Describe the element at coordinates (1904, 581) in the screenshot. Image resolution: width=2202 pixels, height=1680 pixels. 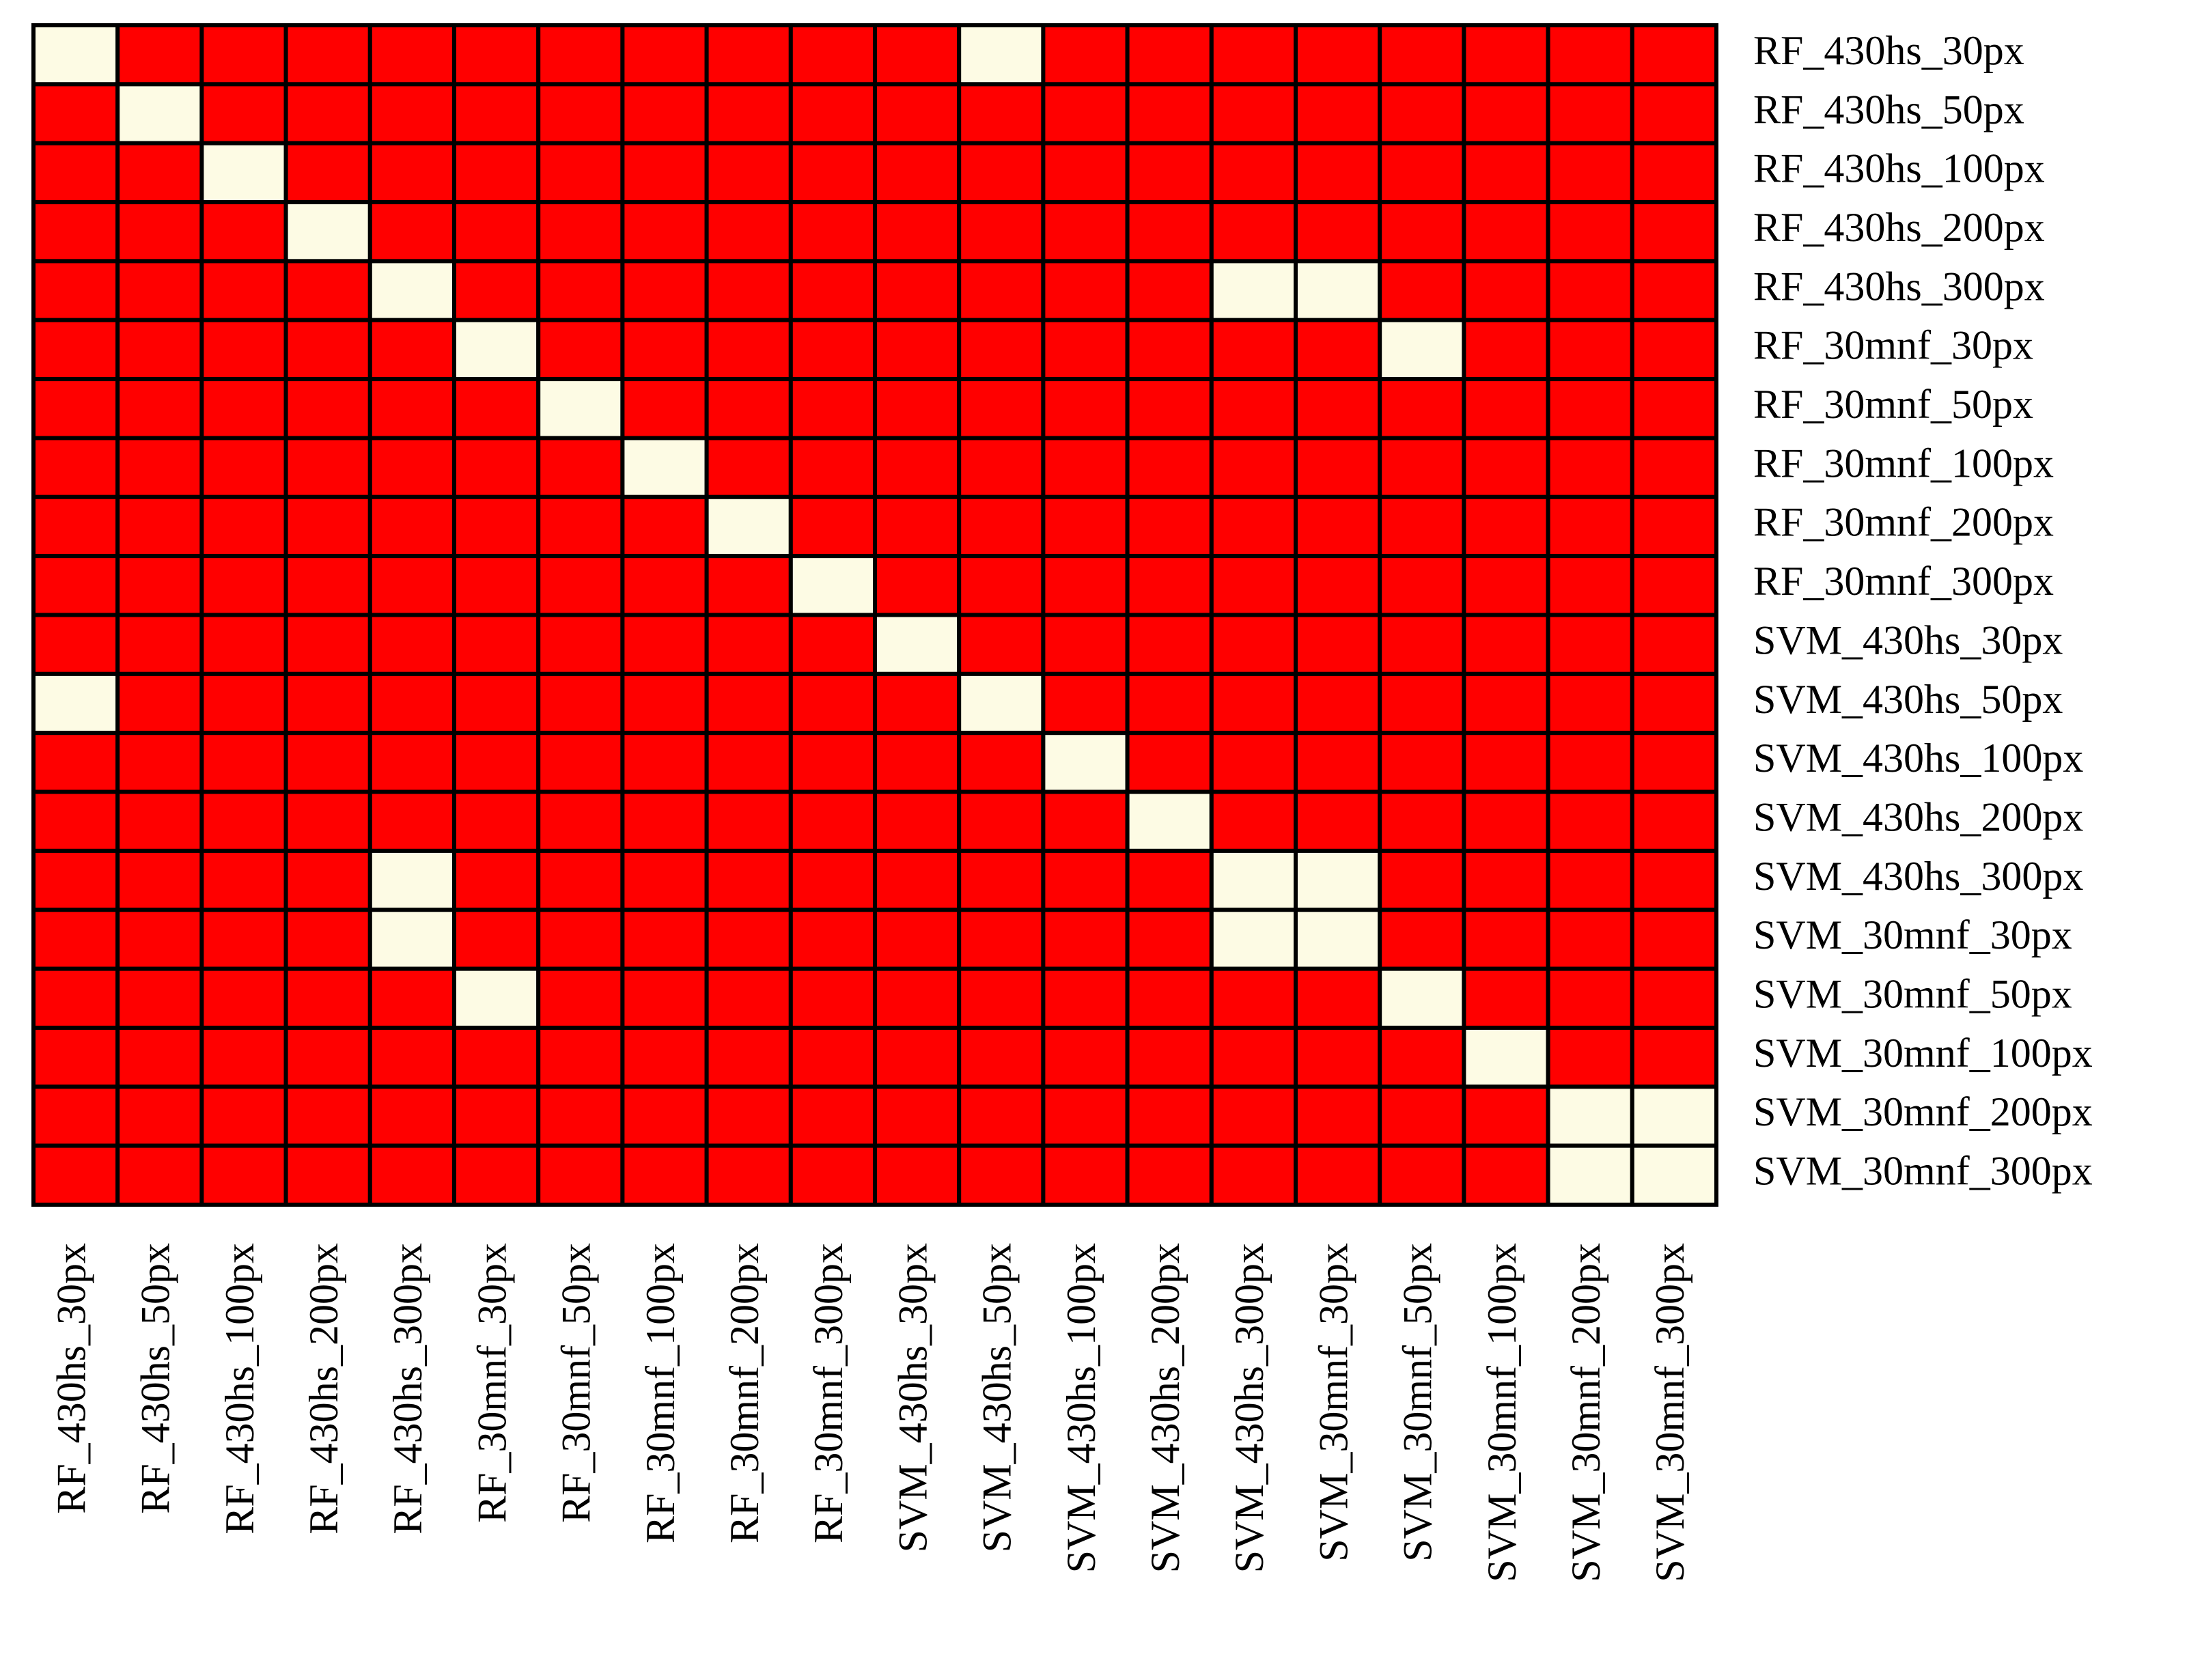
I see `row-label: RF_30mnf_300px` at that location.